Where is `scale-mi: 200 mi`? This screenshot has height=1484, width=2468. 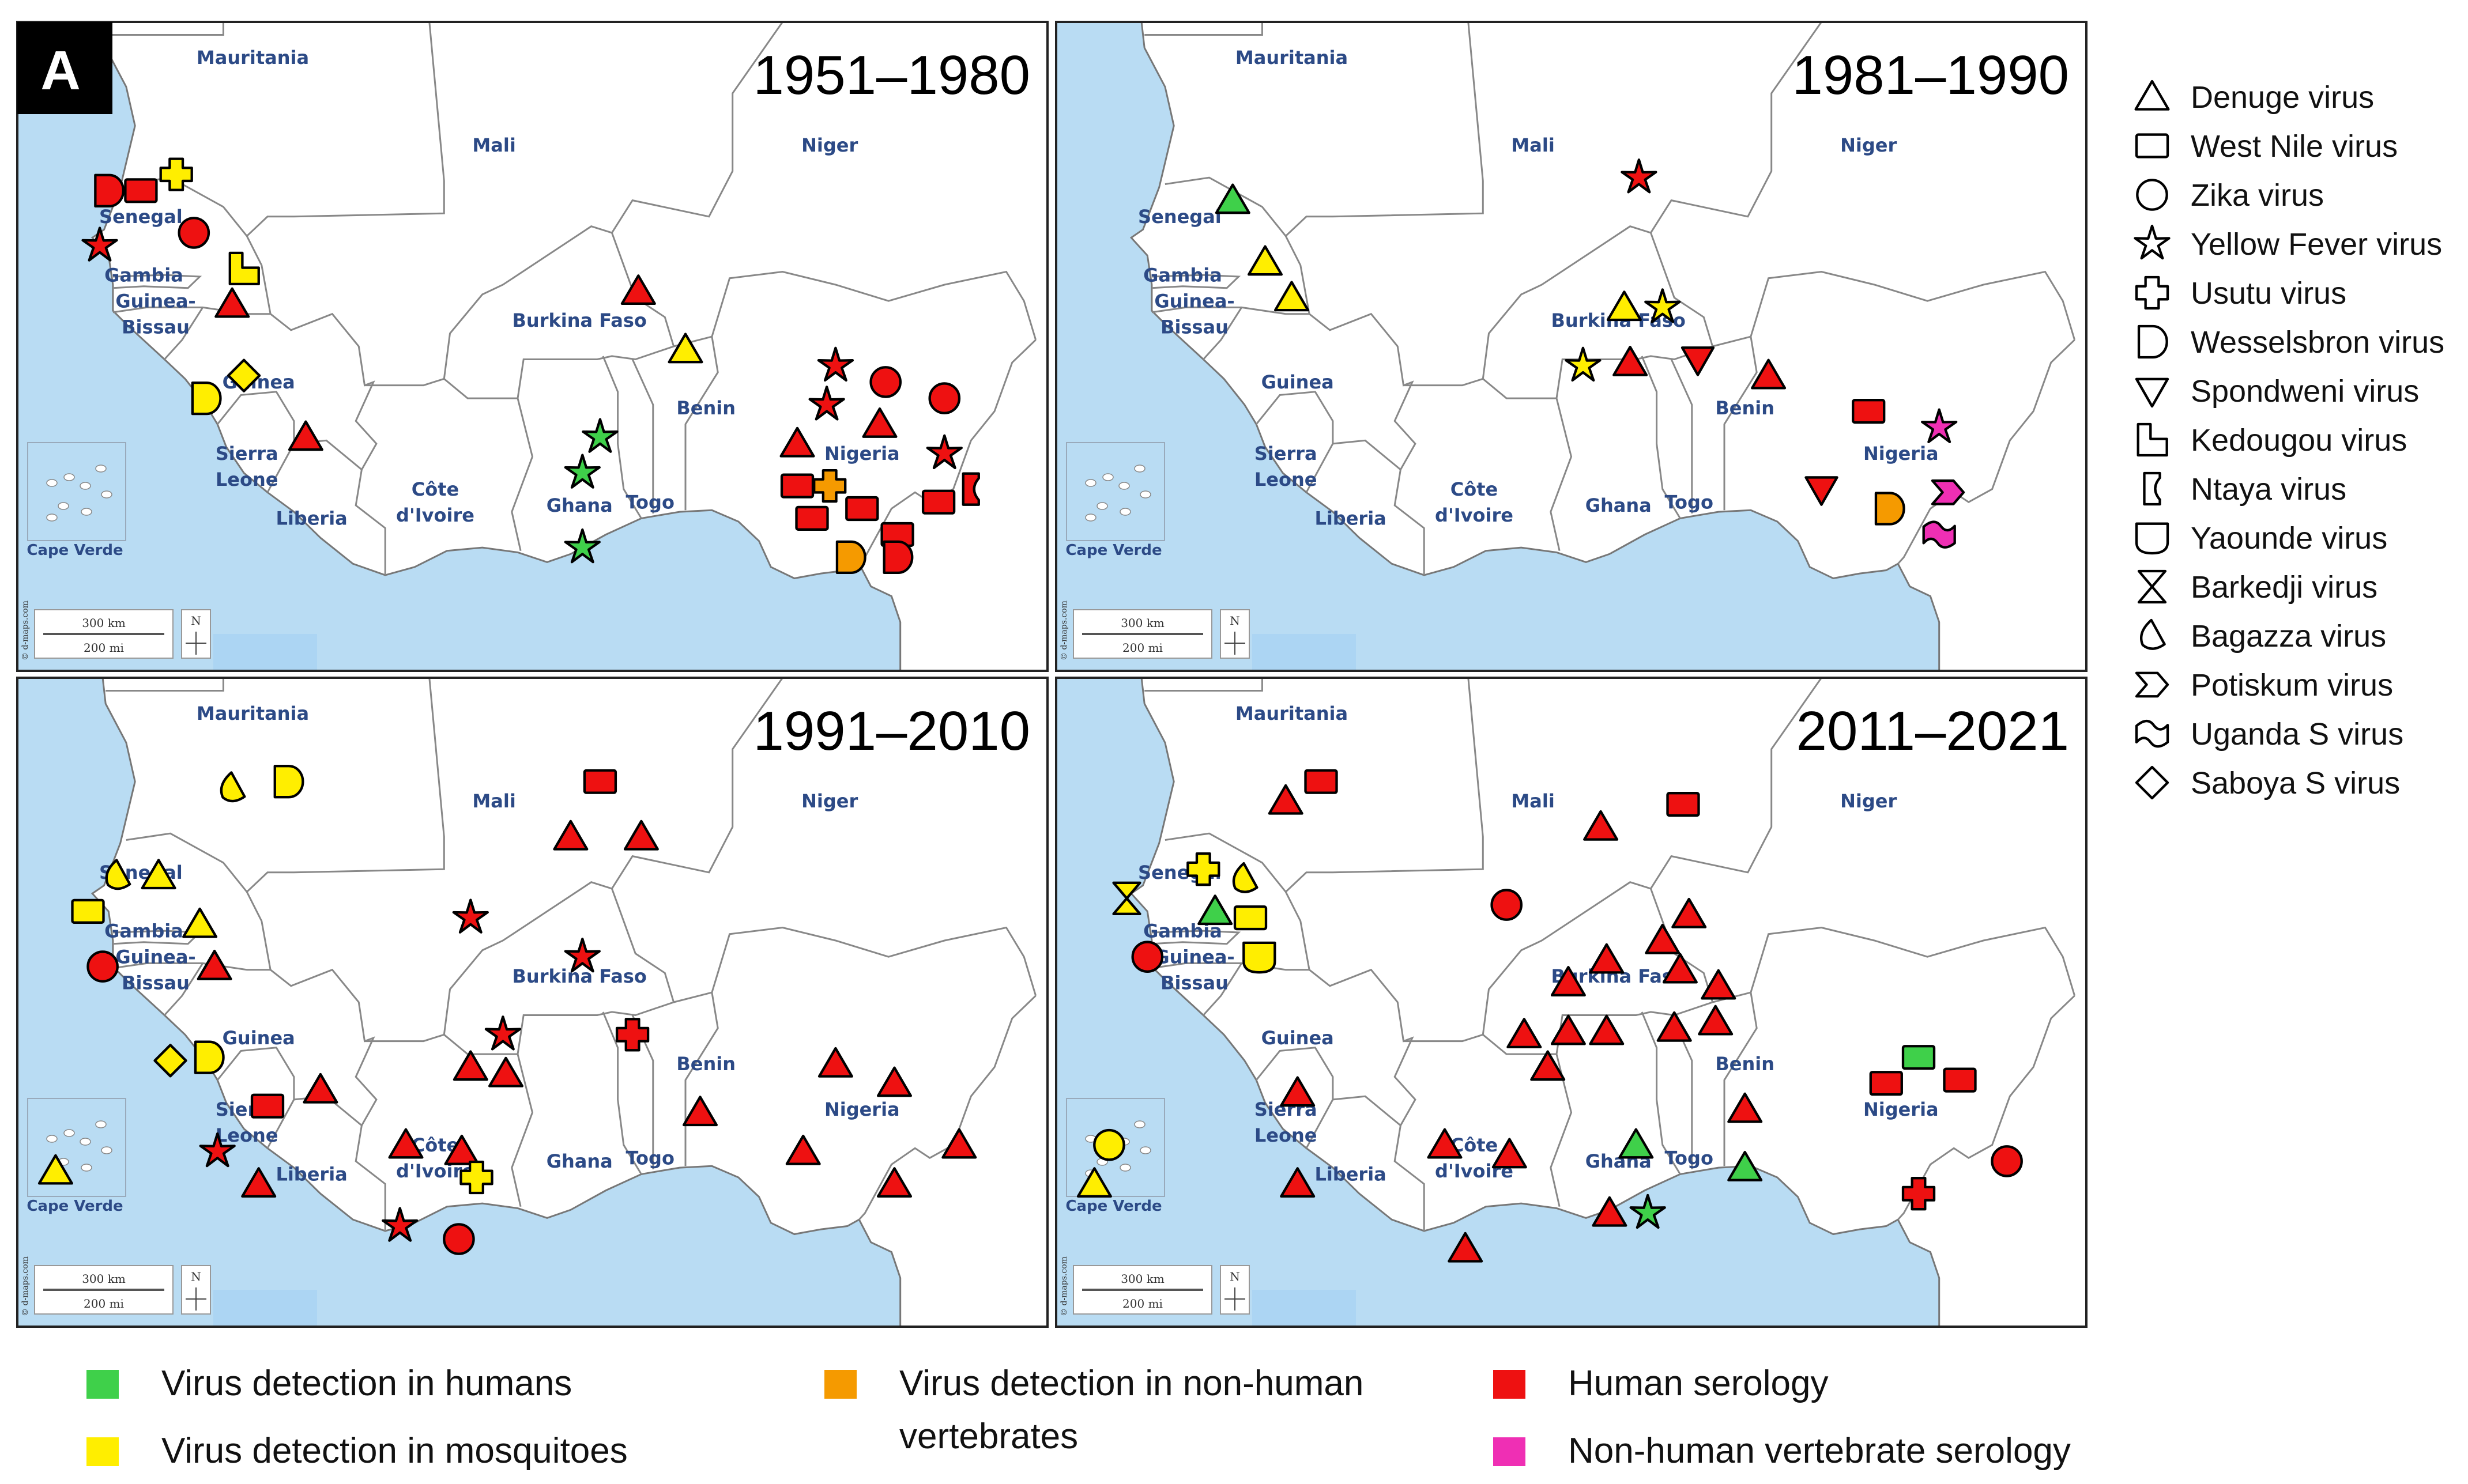
scale-mi: 200 mi is located at coordinates (1142, 1304).